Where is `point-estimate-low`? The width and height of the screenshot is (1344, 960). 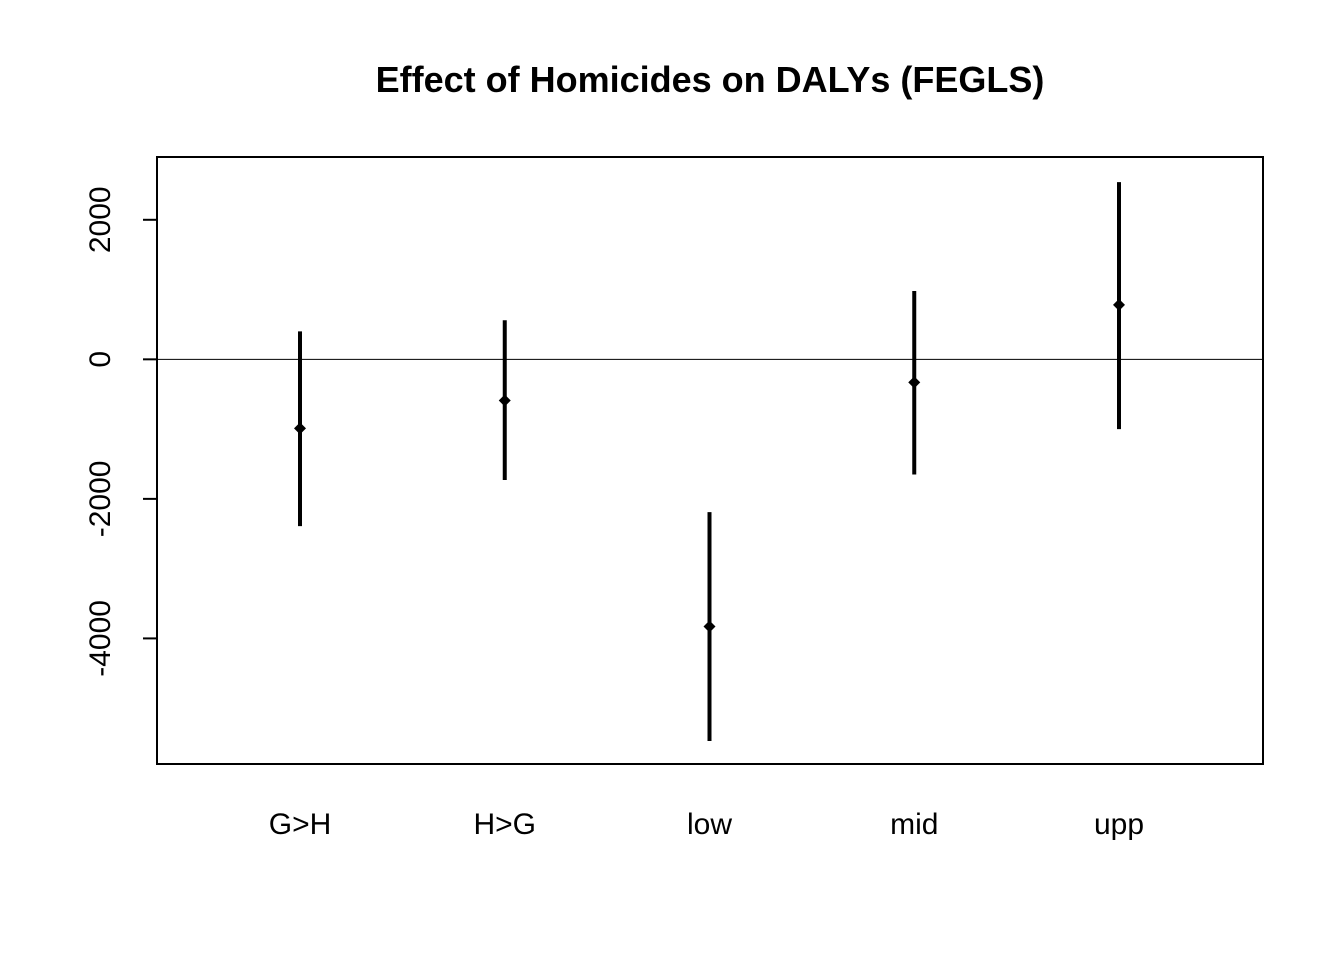 point-estimate-low is located at coordinates (709, 626).